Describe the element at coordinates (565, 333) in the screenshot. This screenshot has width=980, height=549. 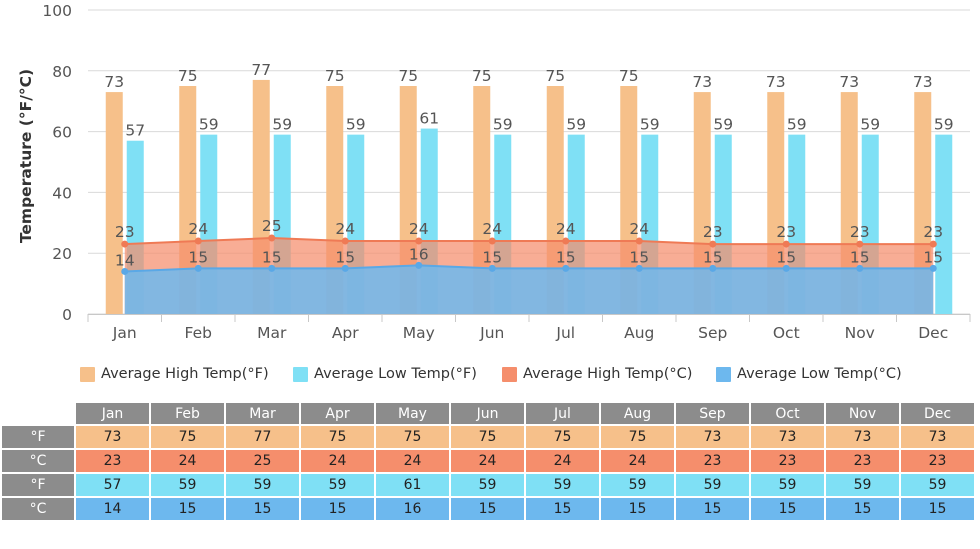
I see `x-tick-label: Jul` at that location.